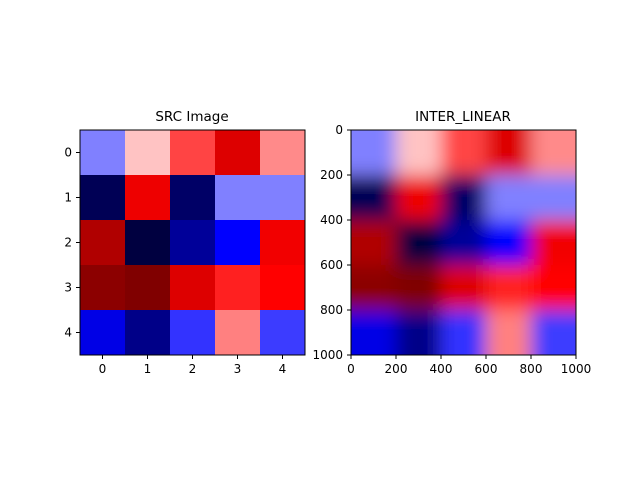 The width and height of the screenshot is (640, 480). Describe the element at coordinates (193, 369) in the screenshot. I see `x-tick-label: 2` at that location.